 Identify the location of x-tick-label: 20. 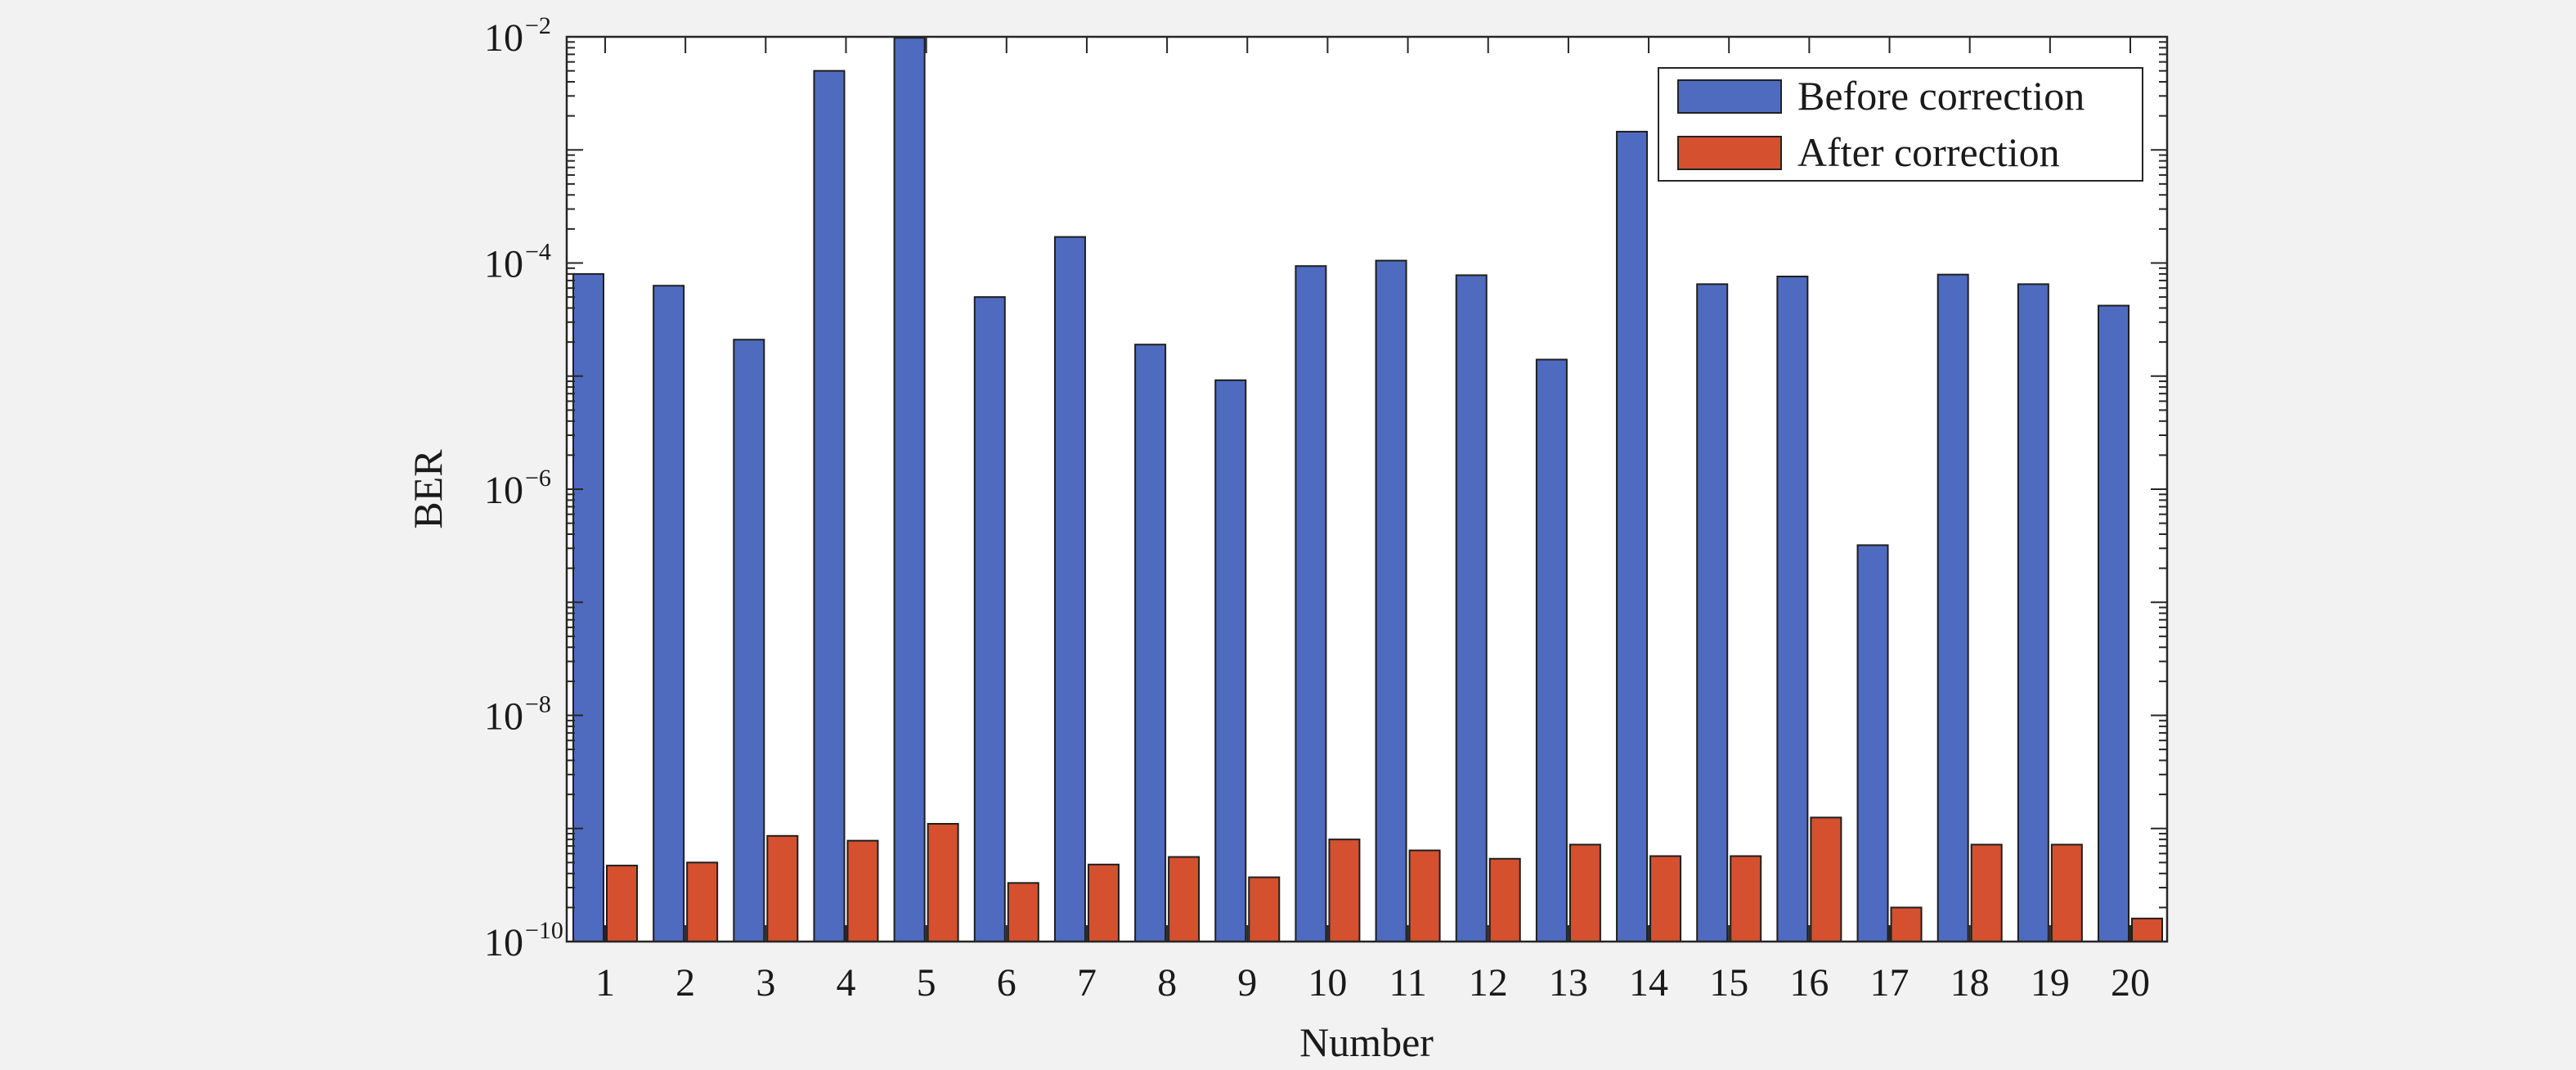
(2130, 983).